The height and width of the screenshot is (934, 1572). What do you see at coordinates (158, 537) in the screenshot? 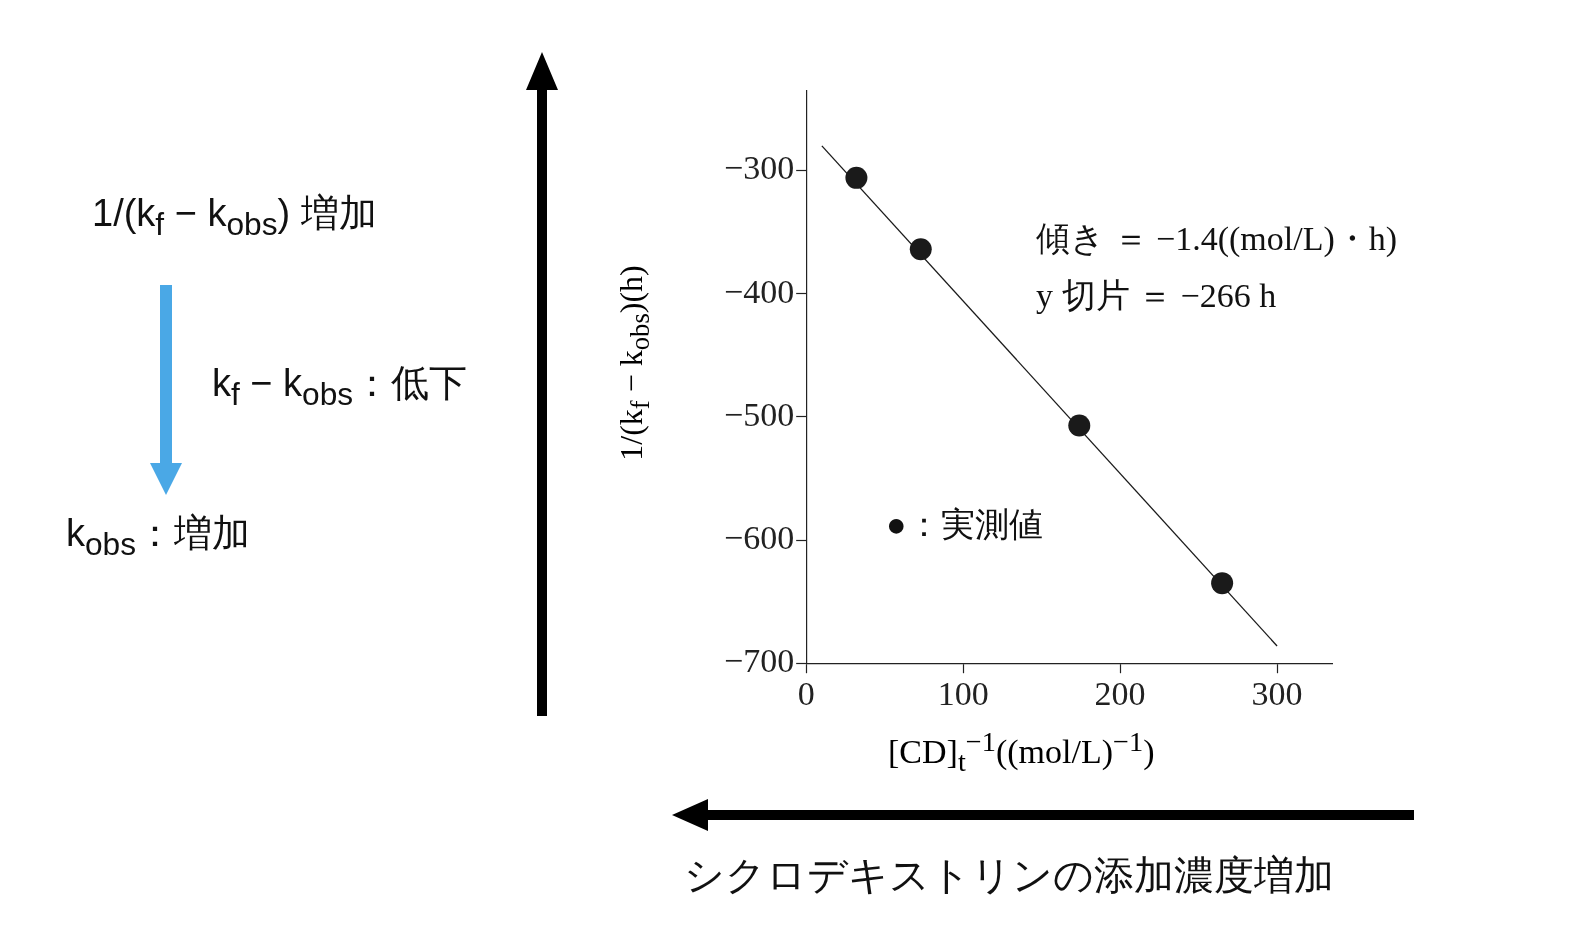
I see `text: k$_{obs}$：増加` at bounding box center [158, 537].